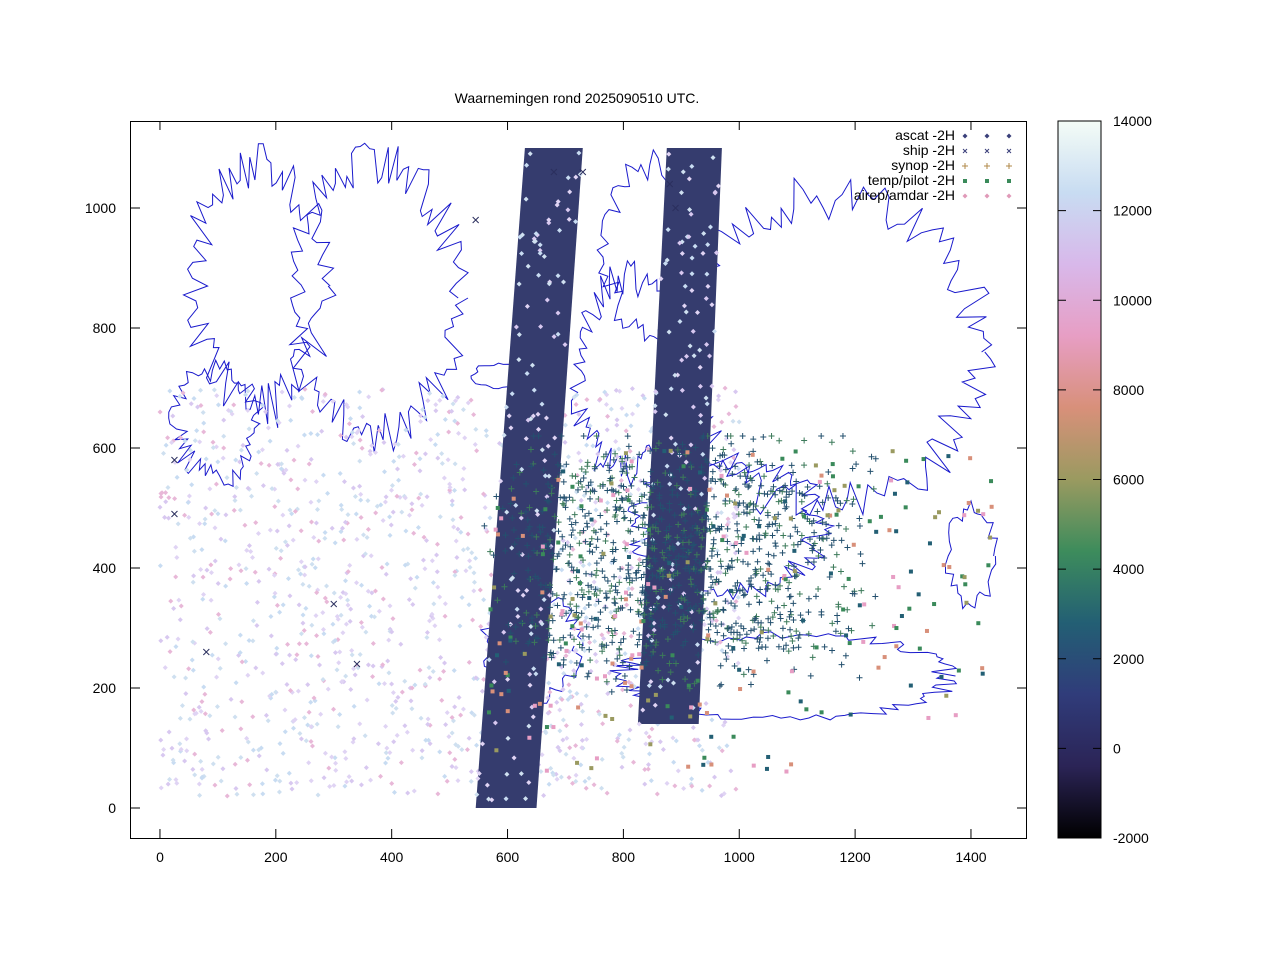 This screenshot has height=960, width=1280. I want to click on legend-marker, so click(1009, 196).